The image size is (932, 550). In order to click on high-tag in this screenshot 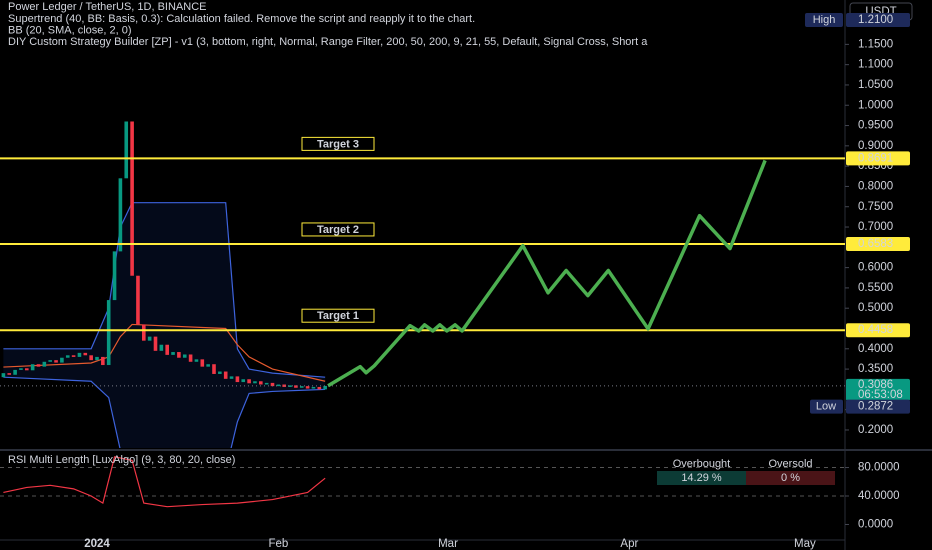, I will do `click(878, 20)`.